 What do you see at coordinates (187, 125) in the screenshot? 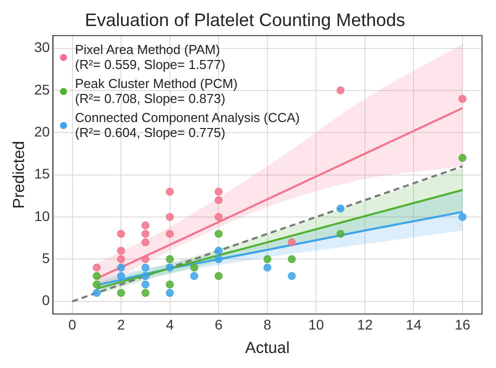
I see `legend-label: Connected Component Analysis (CCA) (R²= 0.604, Slope= 0.775)` at bounding box center [187, 125].